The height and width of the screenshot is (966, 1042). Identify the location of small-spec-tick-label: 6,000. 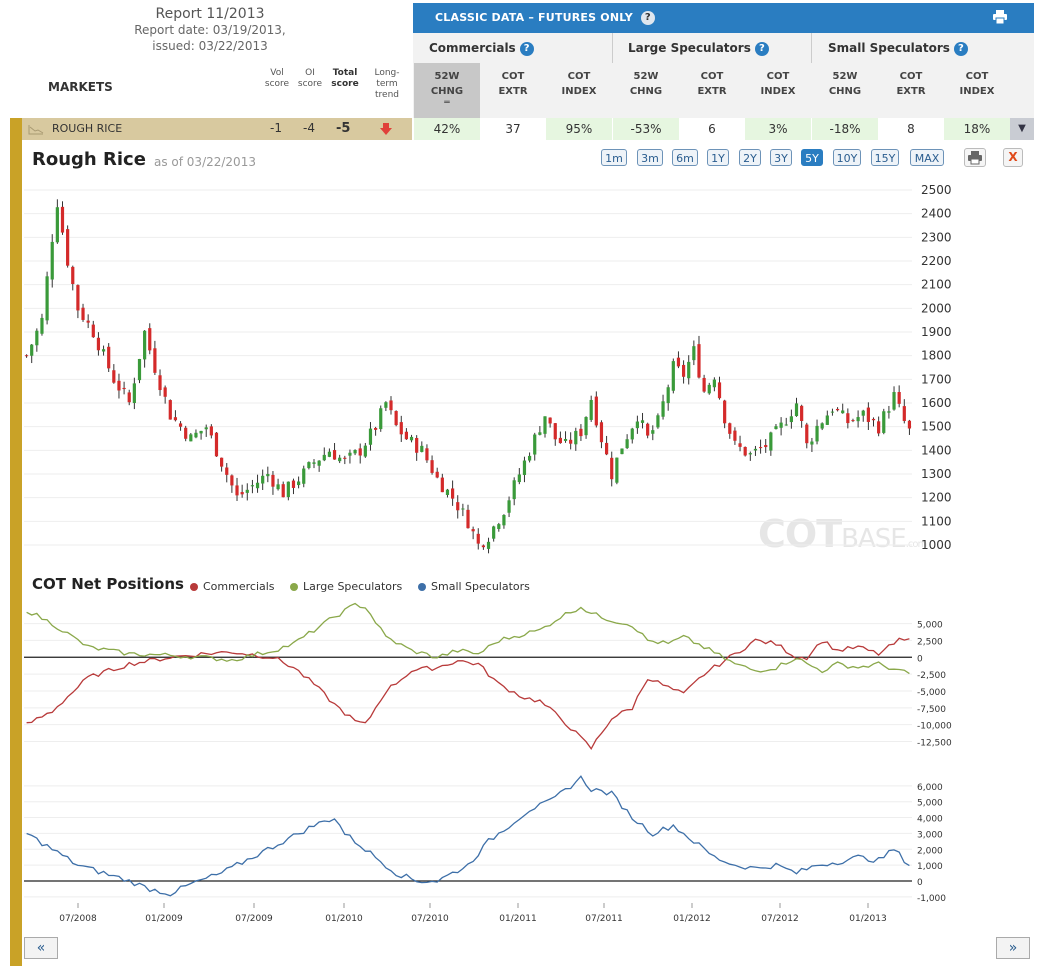
(930, 788).